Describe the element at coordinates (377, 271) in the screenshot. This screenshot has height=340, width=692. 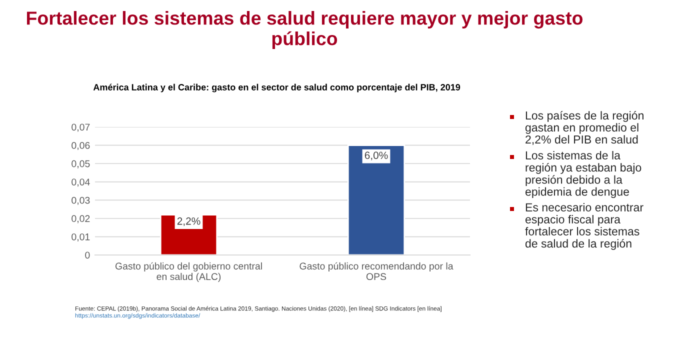
I see `x-tick-label: Gasto público recomendando por la OPS` at that location.